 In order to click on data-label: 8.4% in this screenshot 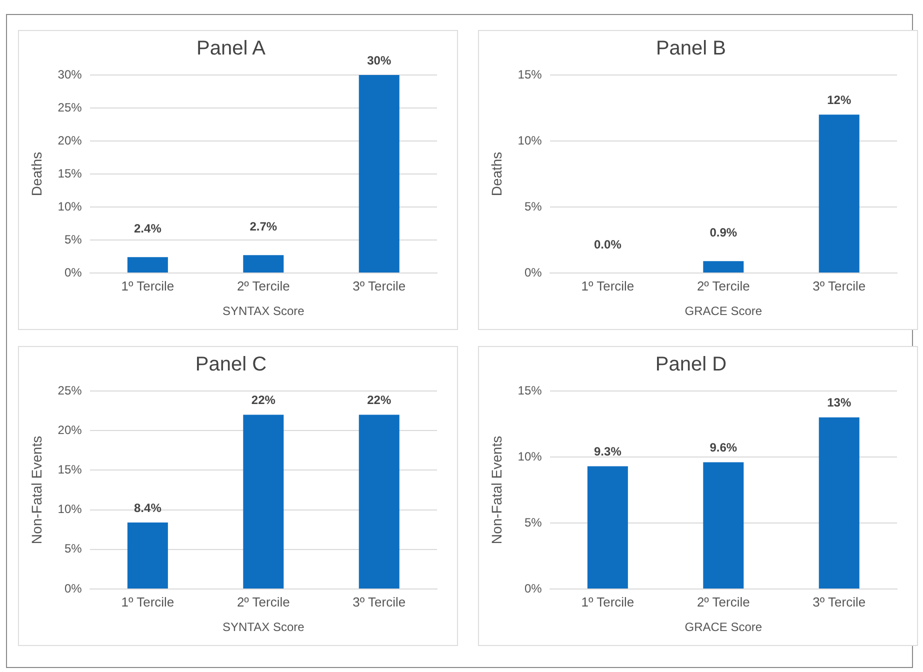, I will do `click(148, 507)`.